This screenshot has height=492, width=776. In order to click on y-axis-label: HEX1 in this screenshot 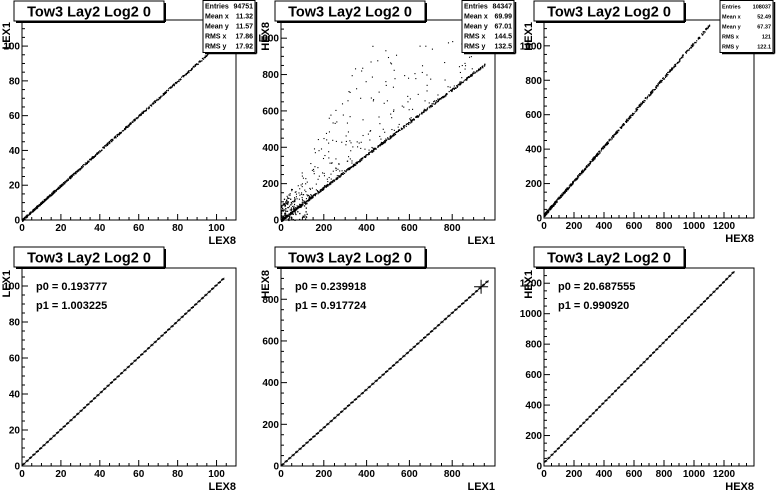, I will do `click(529, 284)`.